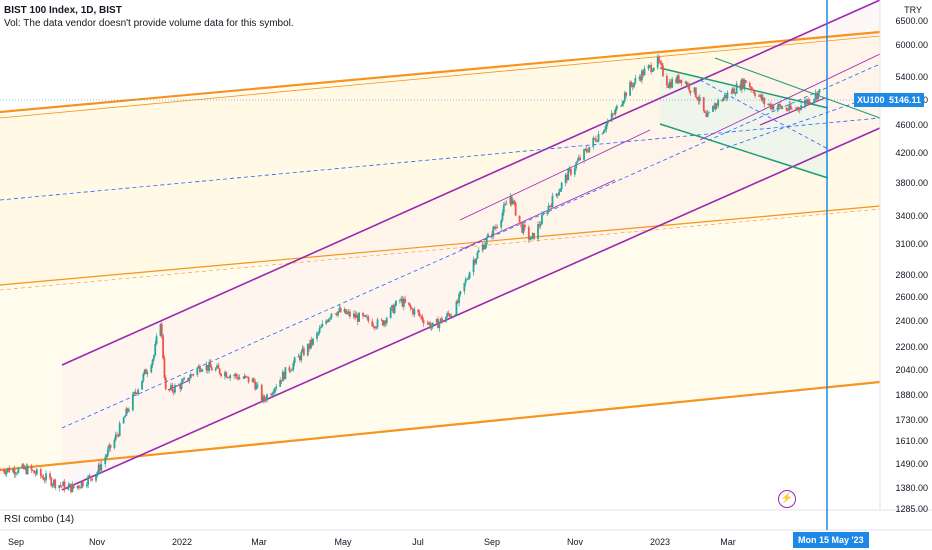 The width and height of the screenshot is (932, 550). Describe the element at coordinates (911, 182) in the screenshot. I see `price-tick-label: 3800.00` at that location.